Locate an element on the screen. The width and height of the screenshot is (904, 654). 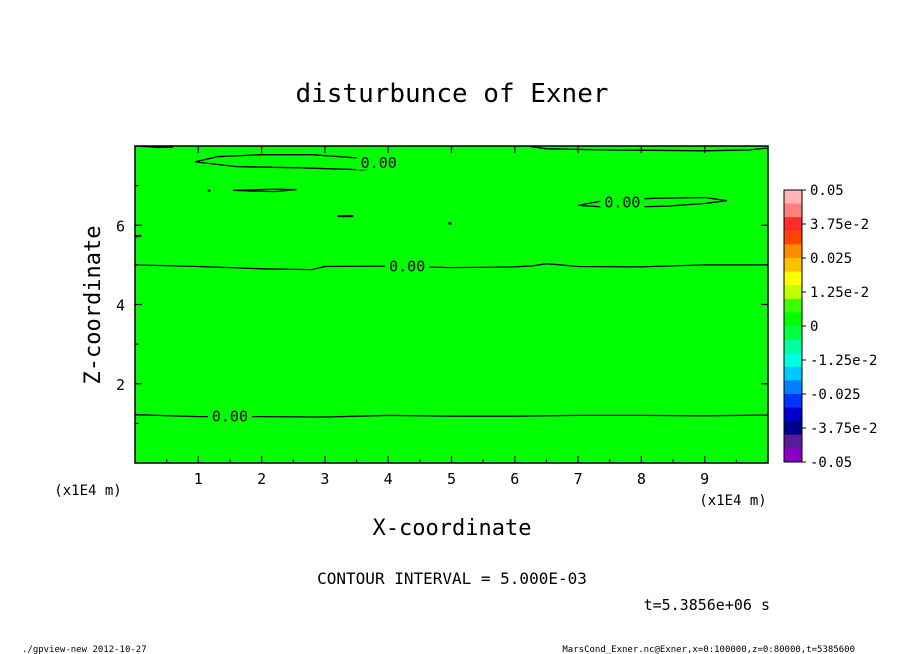
y-axis-label: Z-coordinate is located at coordinates (93, 305).